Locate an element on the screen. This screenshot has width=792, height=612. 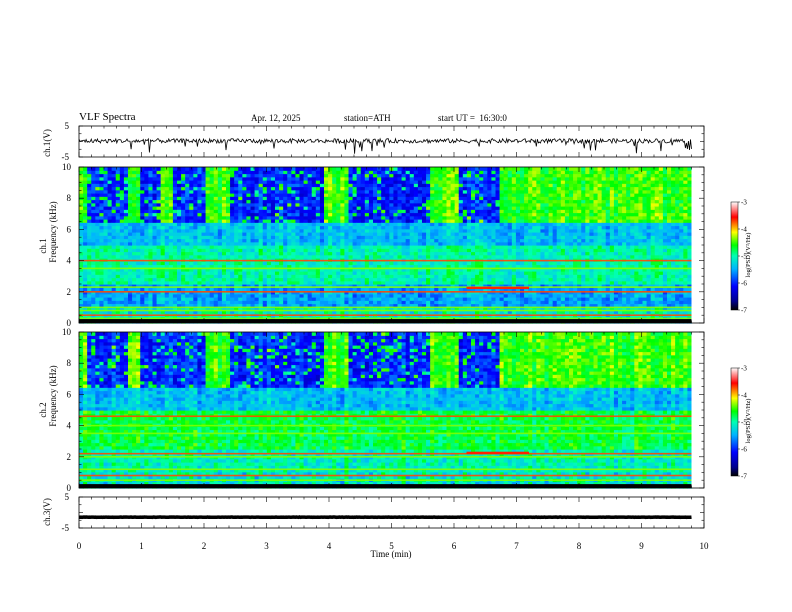
ch1-voltage-ylabel: ch.1(V) is located at coordinates (47, 143).